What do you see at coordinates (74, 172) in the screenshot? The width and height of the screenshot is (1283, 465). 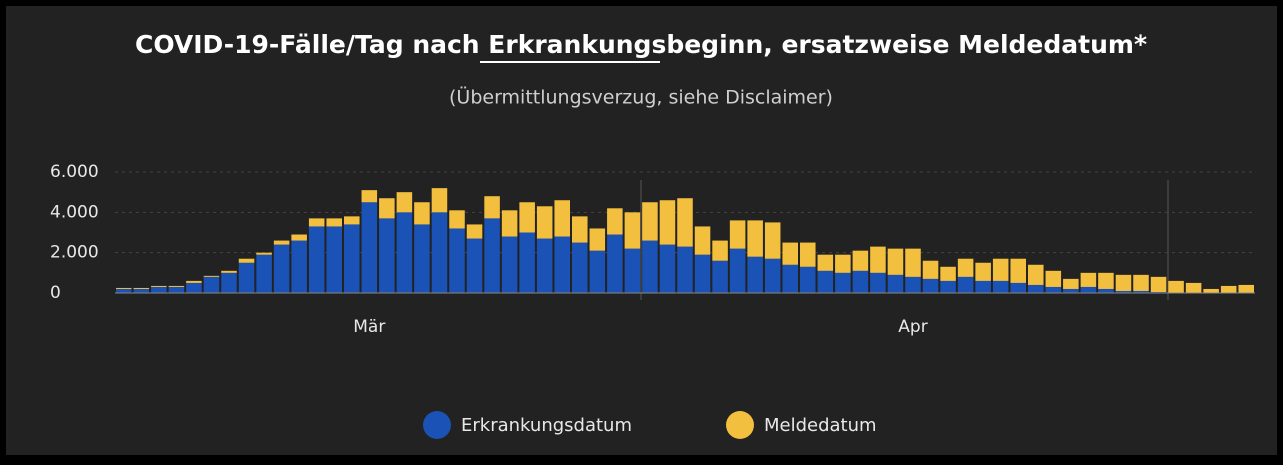 I see `y-tick-label: 6.000` at bounding box center [74, 172].